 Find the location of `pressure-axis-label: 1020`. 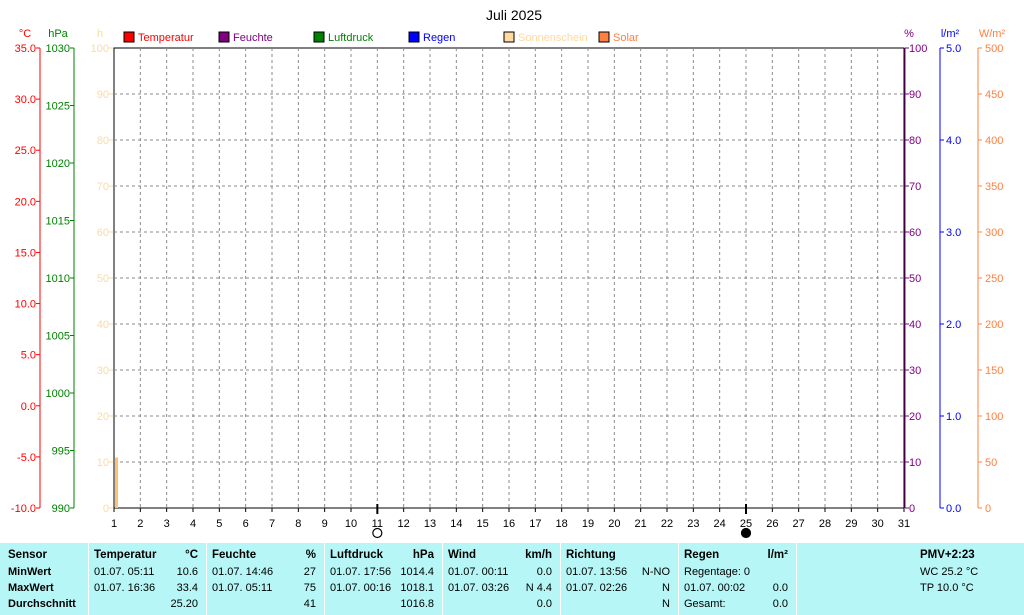

pressure-axis-label: 1020 is located at coordinates (58, 164).